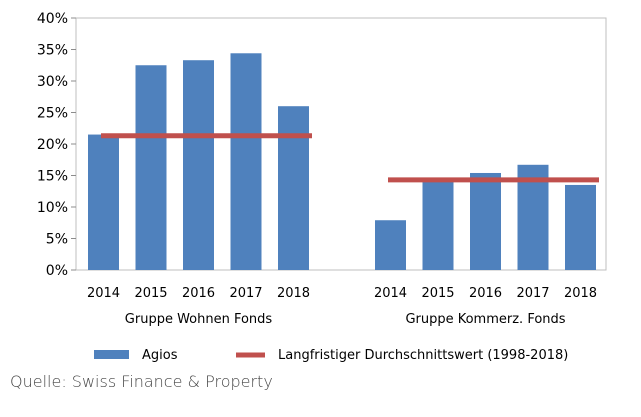 The width and height of the screenshot is (641, 417). I want to click on group-label: Gruppe Wohnen Fonds, so click(199, 319).